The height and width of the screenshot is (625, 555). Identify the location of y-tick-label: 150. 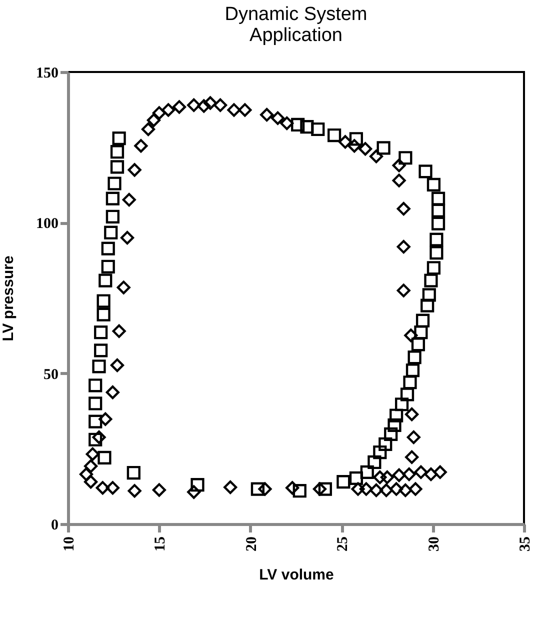
(47, 74).